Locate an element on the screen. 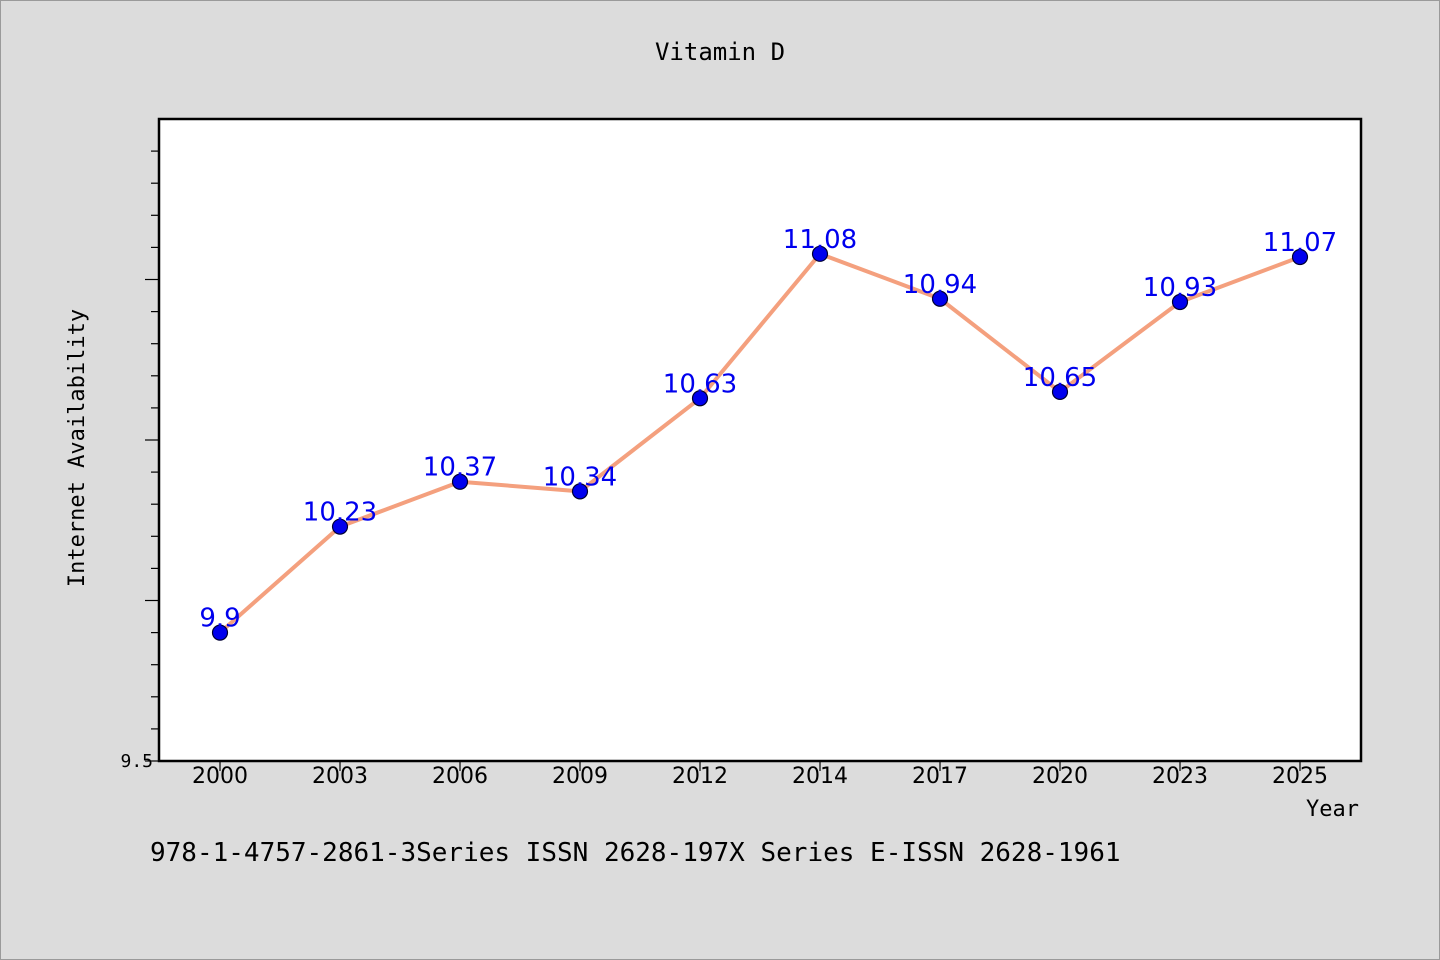 The image size is (1440, 960). data-label: 9.9 is located at coordinates (219, 619).